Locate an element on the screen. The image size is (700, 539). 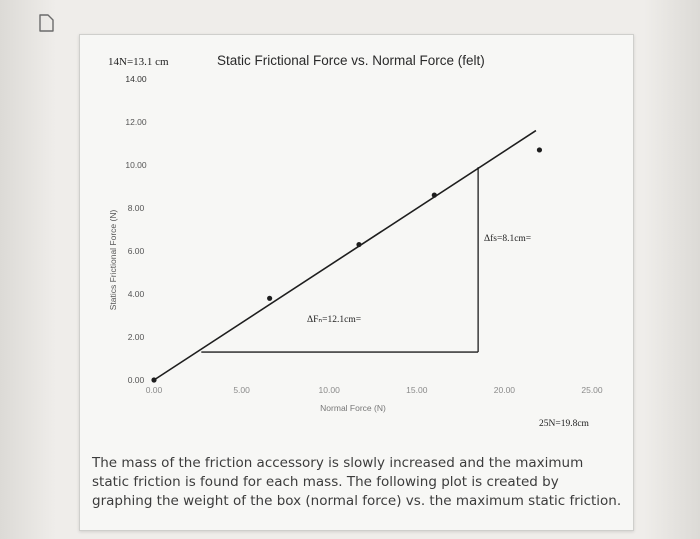
y-tick-label: 10.00 is located at coordinates (136, 165).